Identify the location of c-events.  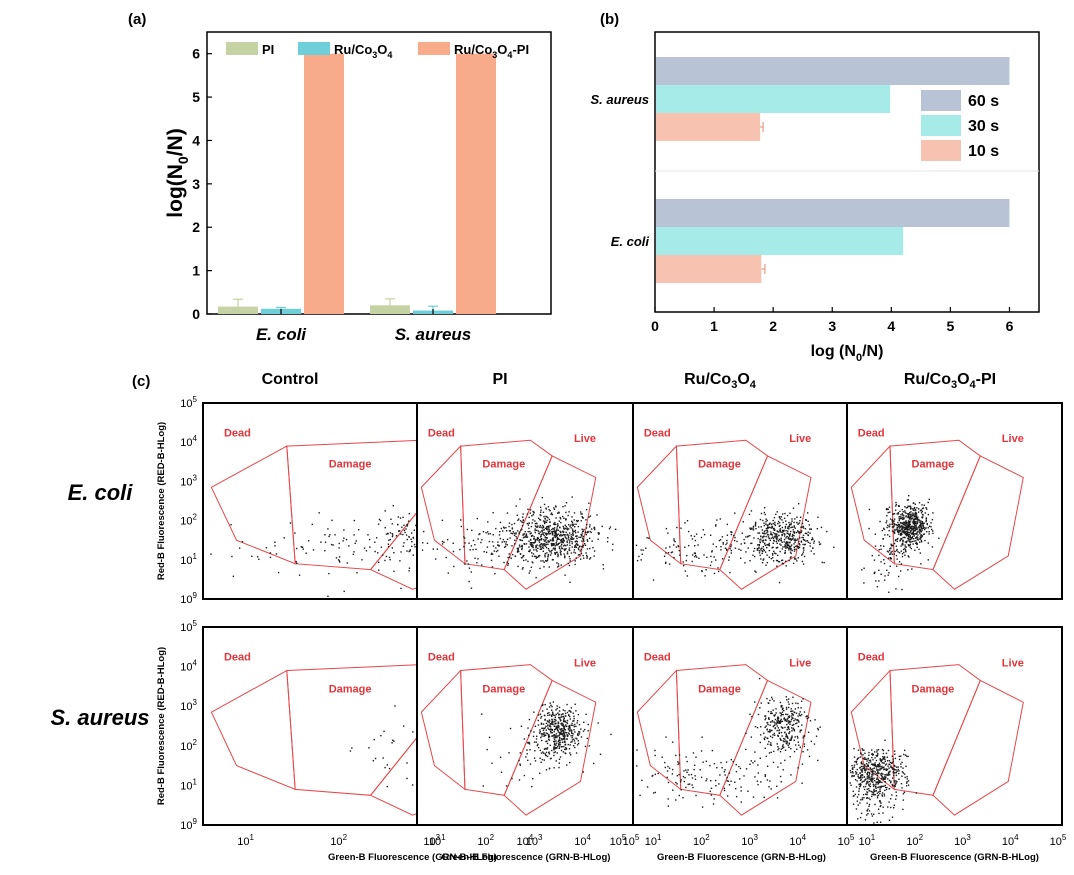
(900, 543).